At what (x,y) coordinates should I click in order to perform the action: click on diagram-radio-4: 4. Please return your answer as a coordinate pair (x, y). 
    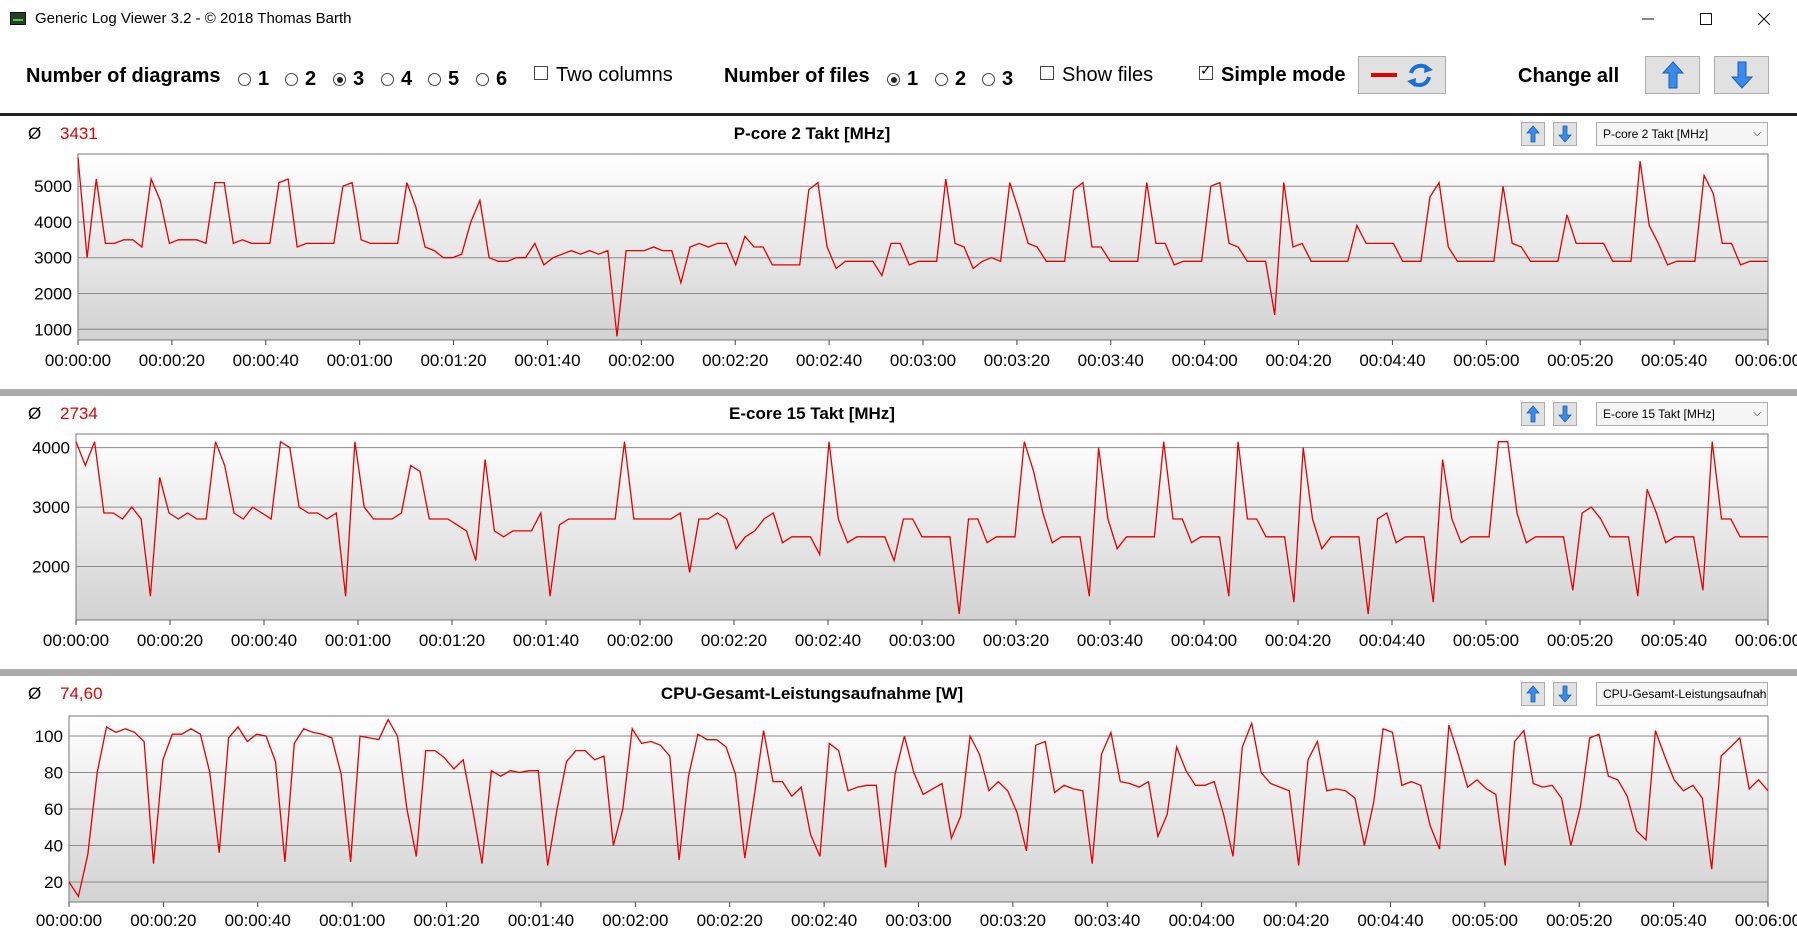
    Looking at the image, I should click on (396, 79).